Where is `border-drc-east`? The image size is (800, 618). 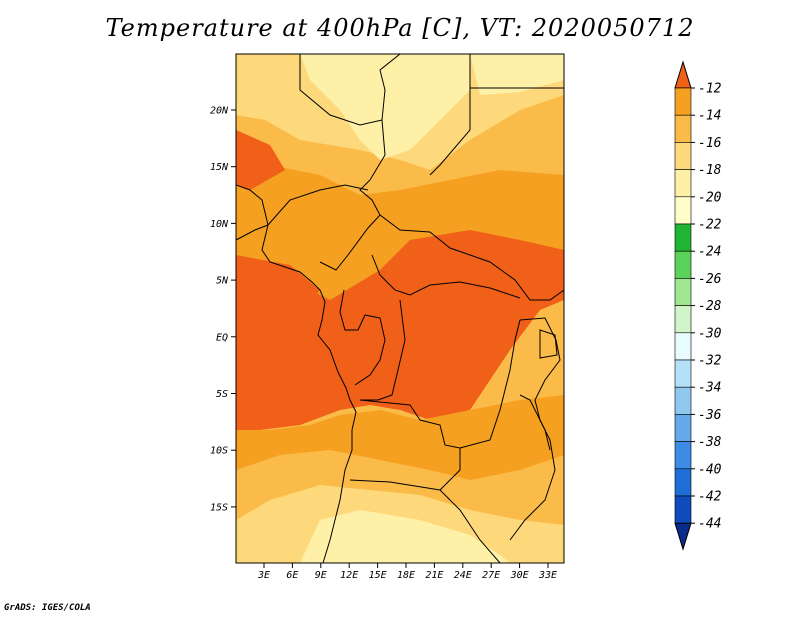 border-drc-east is located at coordinates (490, 384).